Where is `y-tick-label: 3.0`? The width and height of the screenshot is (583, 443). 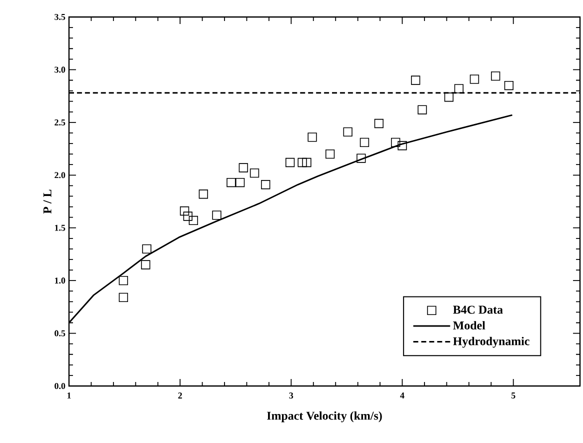
y-tick-label: 3.0 is located at coordinates (60, 69).